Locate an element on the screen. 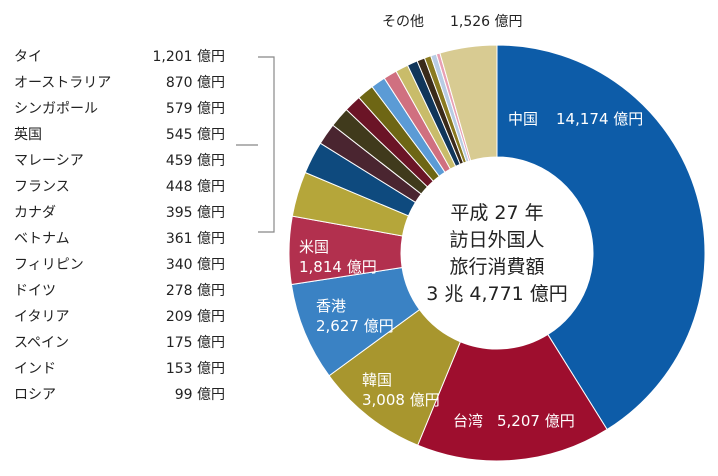  minor-value-australia: 870 億円 is located at coordinates (195, 83).